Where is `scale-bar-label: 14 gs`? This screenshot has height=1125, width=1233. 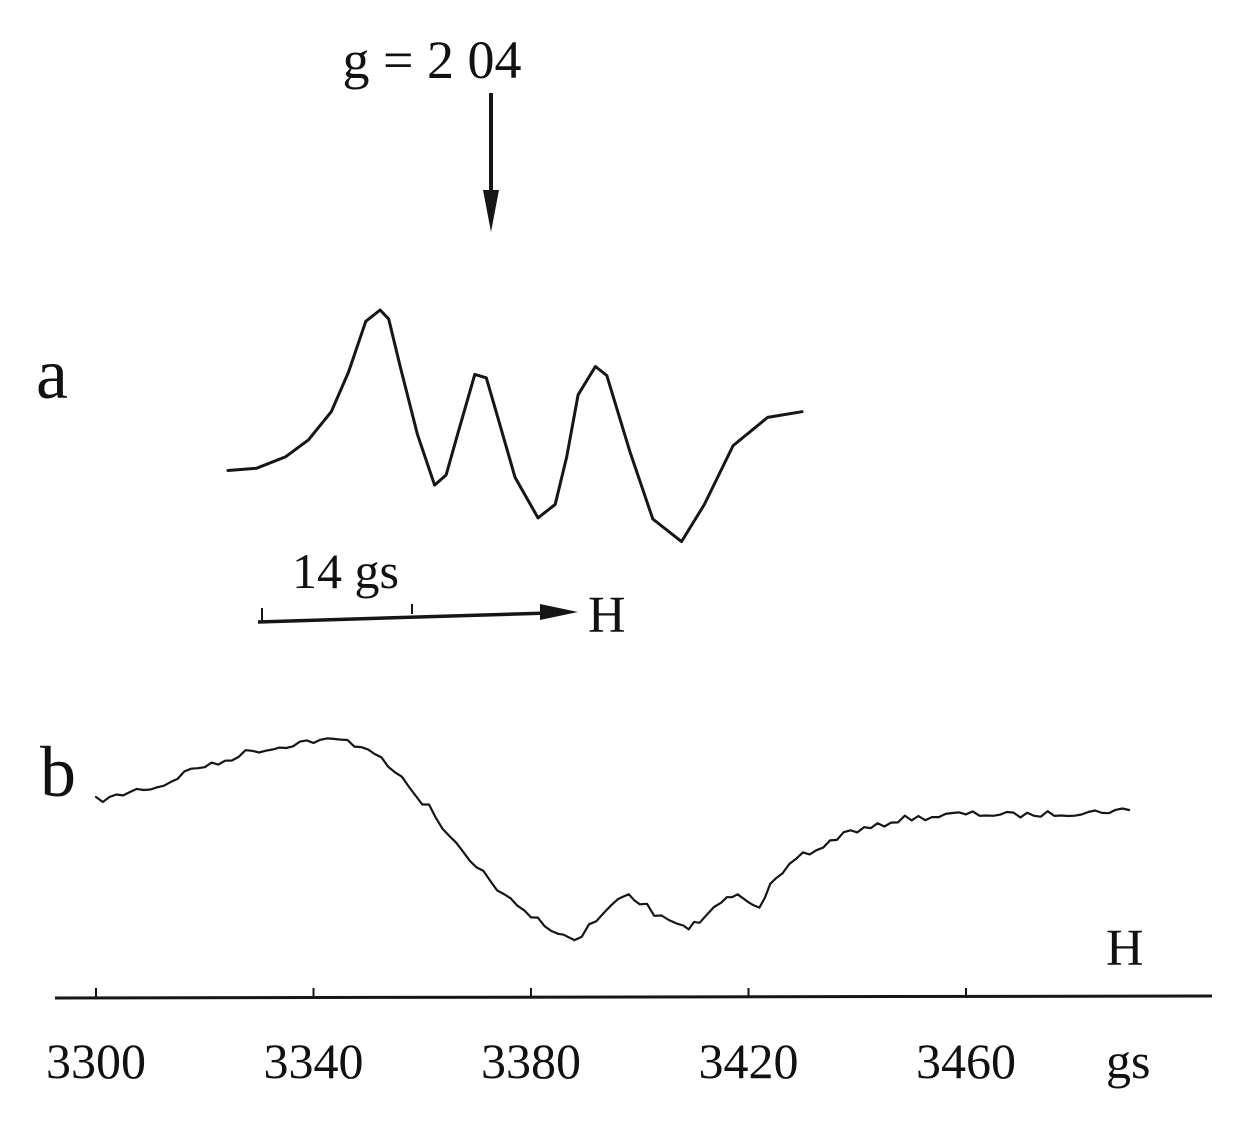
scale-bar-label: 14 gs is located at coordinates (345, 571).